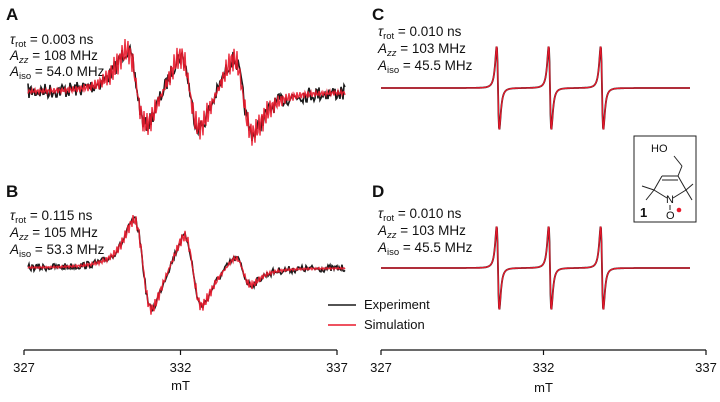 The width and height of the screenshot is (720, 402). I want to click on panel-d-azz: Azz = 103 MHz, so click(421, 232).